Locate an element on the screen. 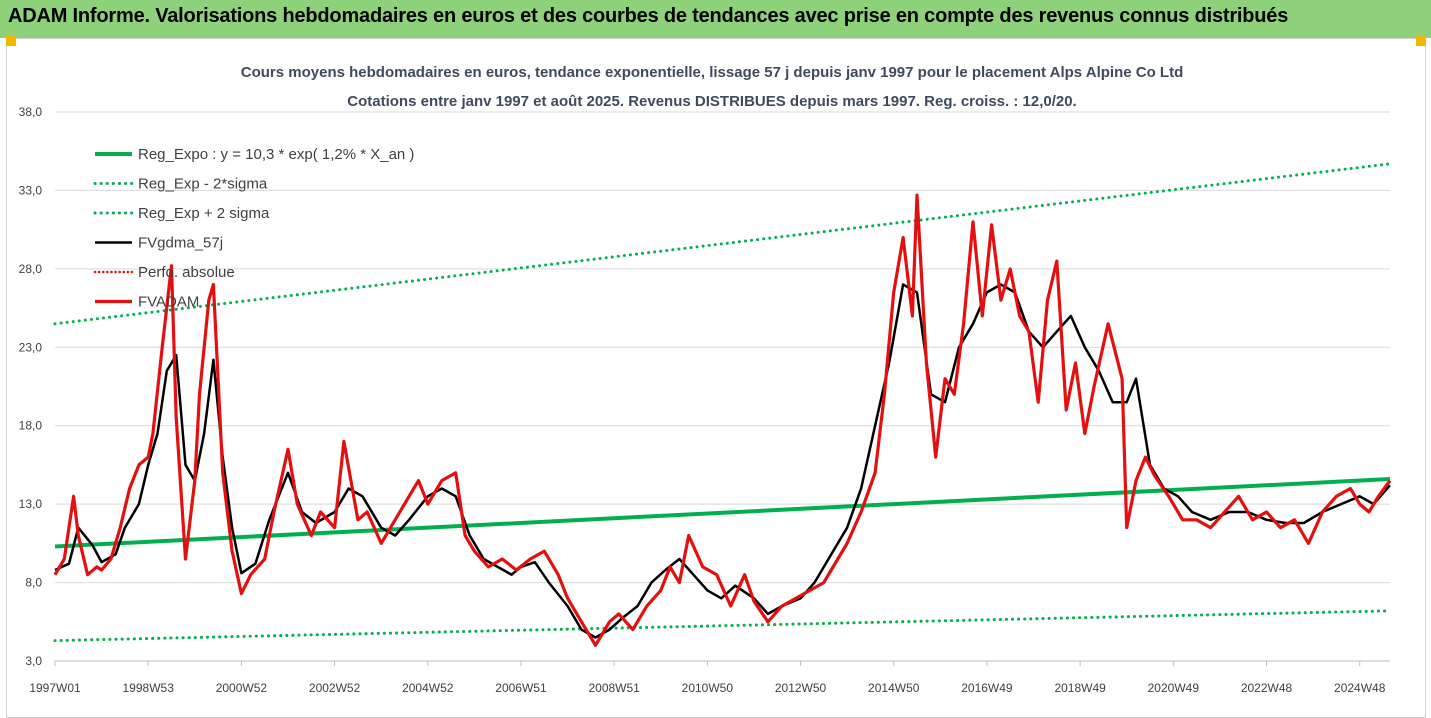 The image size is (1431, 718). corner-marker-right is located at coordinates (1421, 41).